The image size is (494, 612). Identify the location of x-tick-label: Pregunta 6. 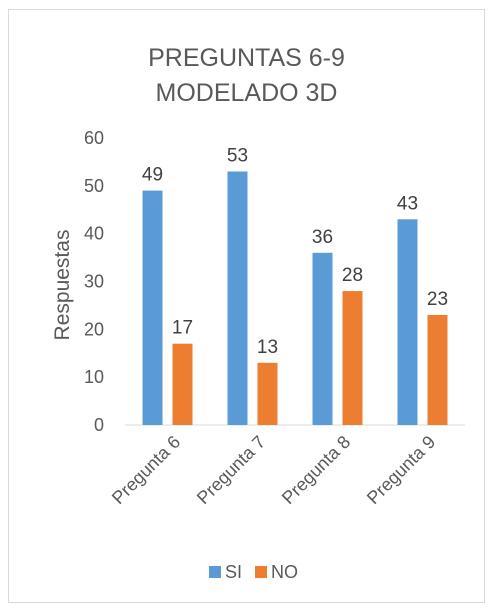
(146, 470).